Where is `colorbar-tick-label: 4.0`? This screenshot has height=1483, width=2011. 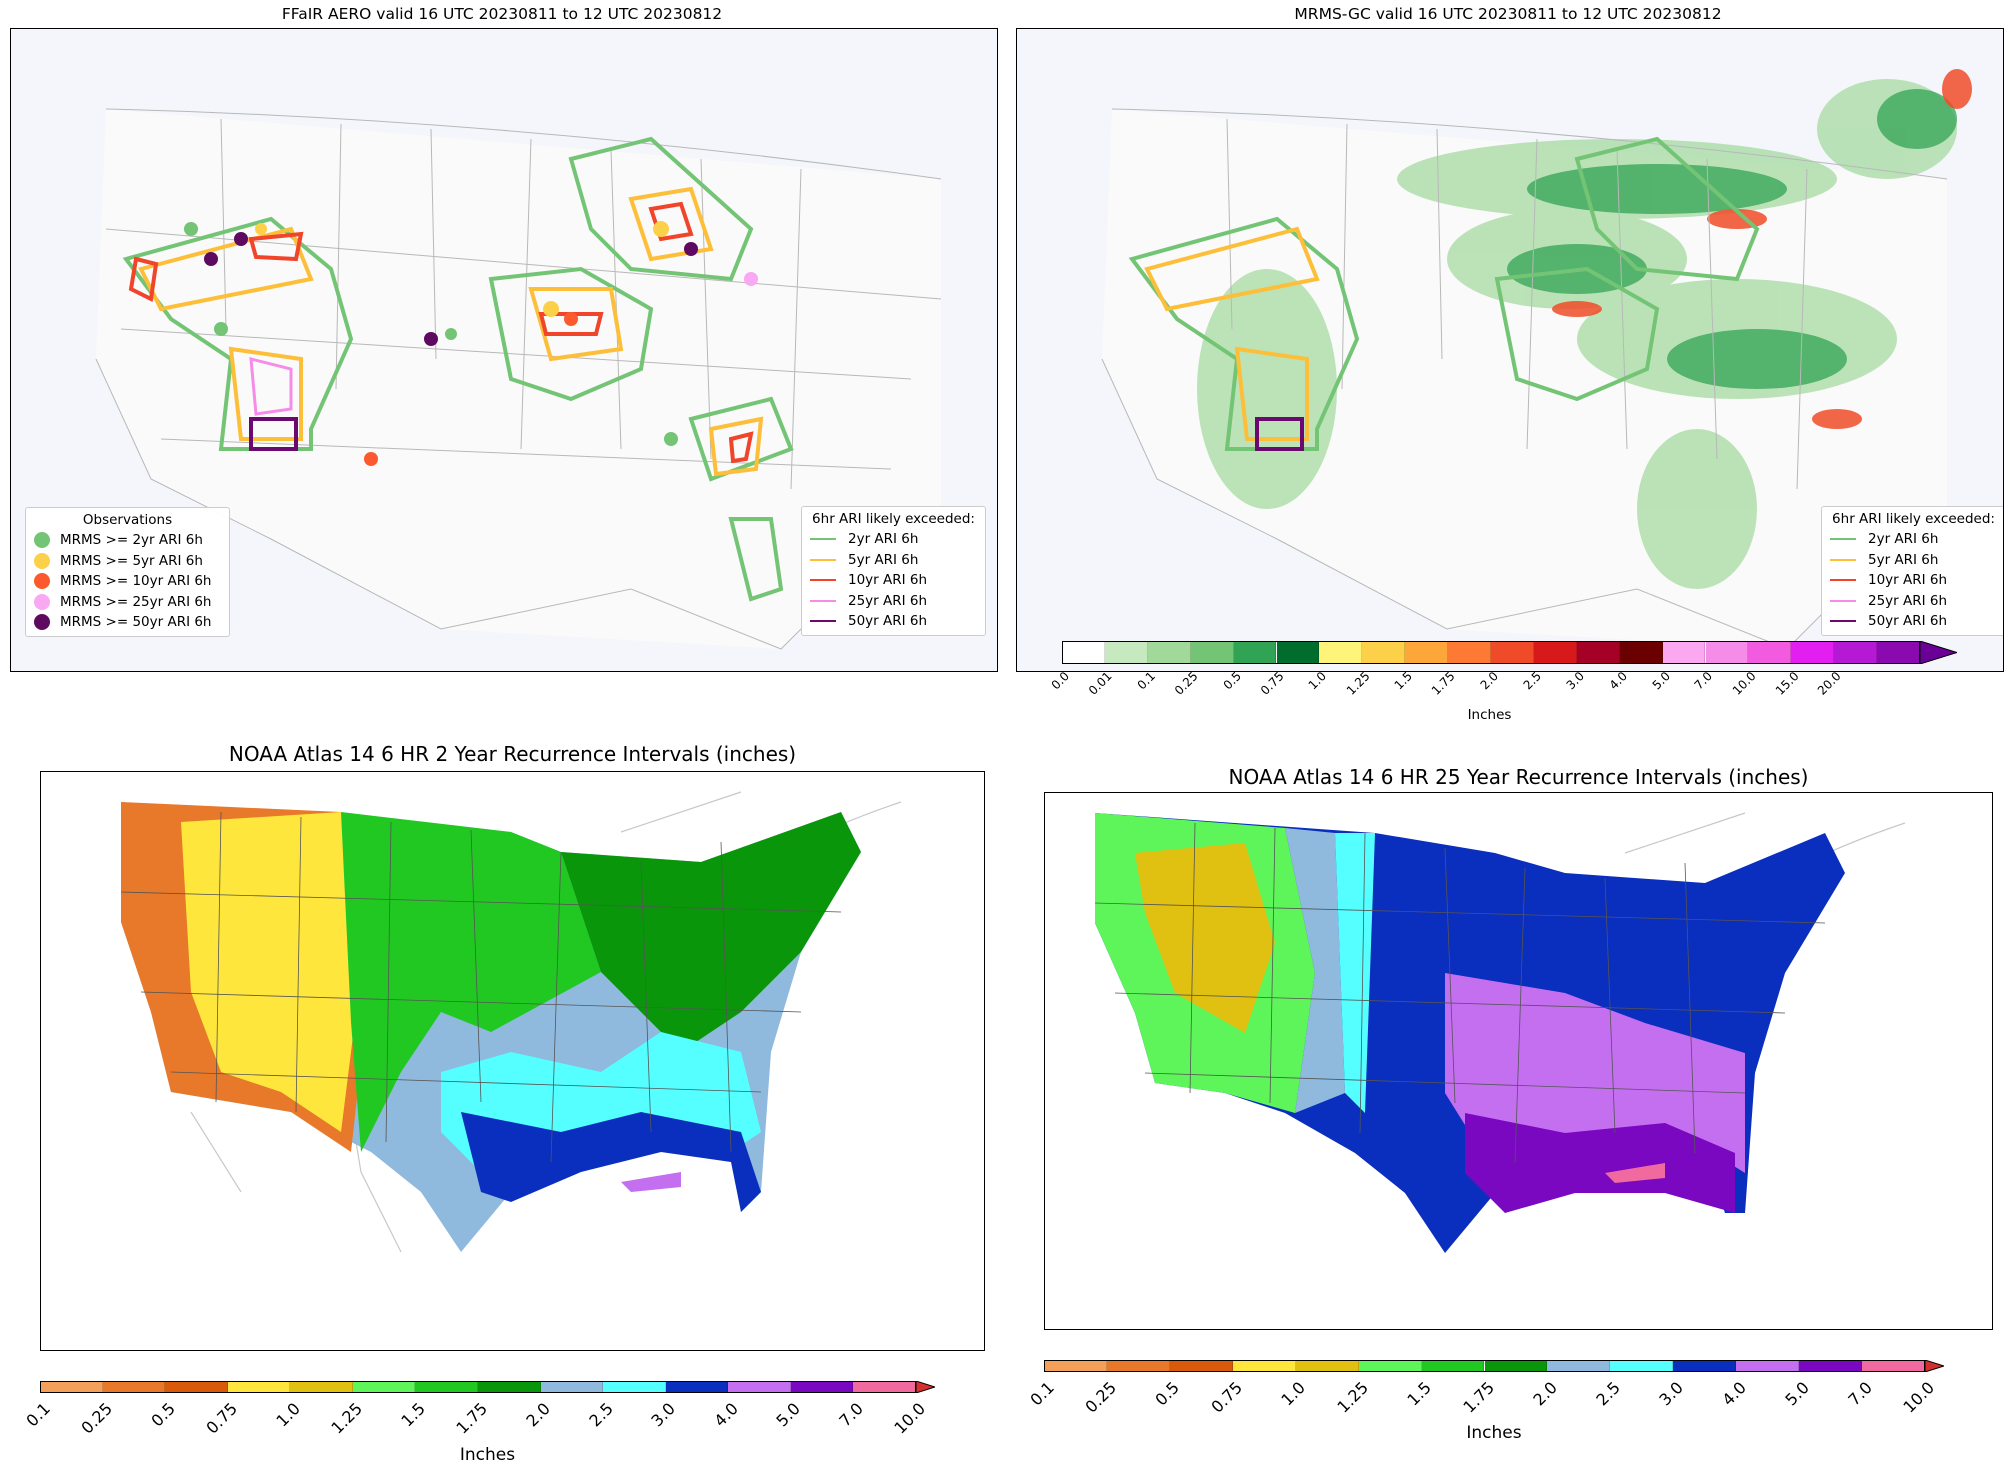 colorbar-tick-label: 4.0 is located at coordinates (1734, 1394).